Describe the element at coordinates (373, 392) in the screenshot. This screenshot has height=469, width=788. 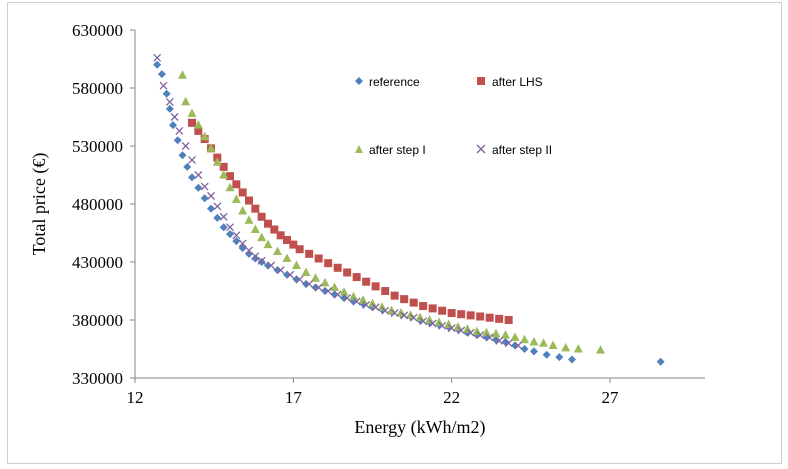
I see `x-axis-ticks: 12 17 22 27` at that location.